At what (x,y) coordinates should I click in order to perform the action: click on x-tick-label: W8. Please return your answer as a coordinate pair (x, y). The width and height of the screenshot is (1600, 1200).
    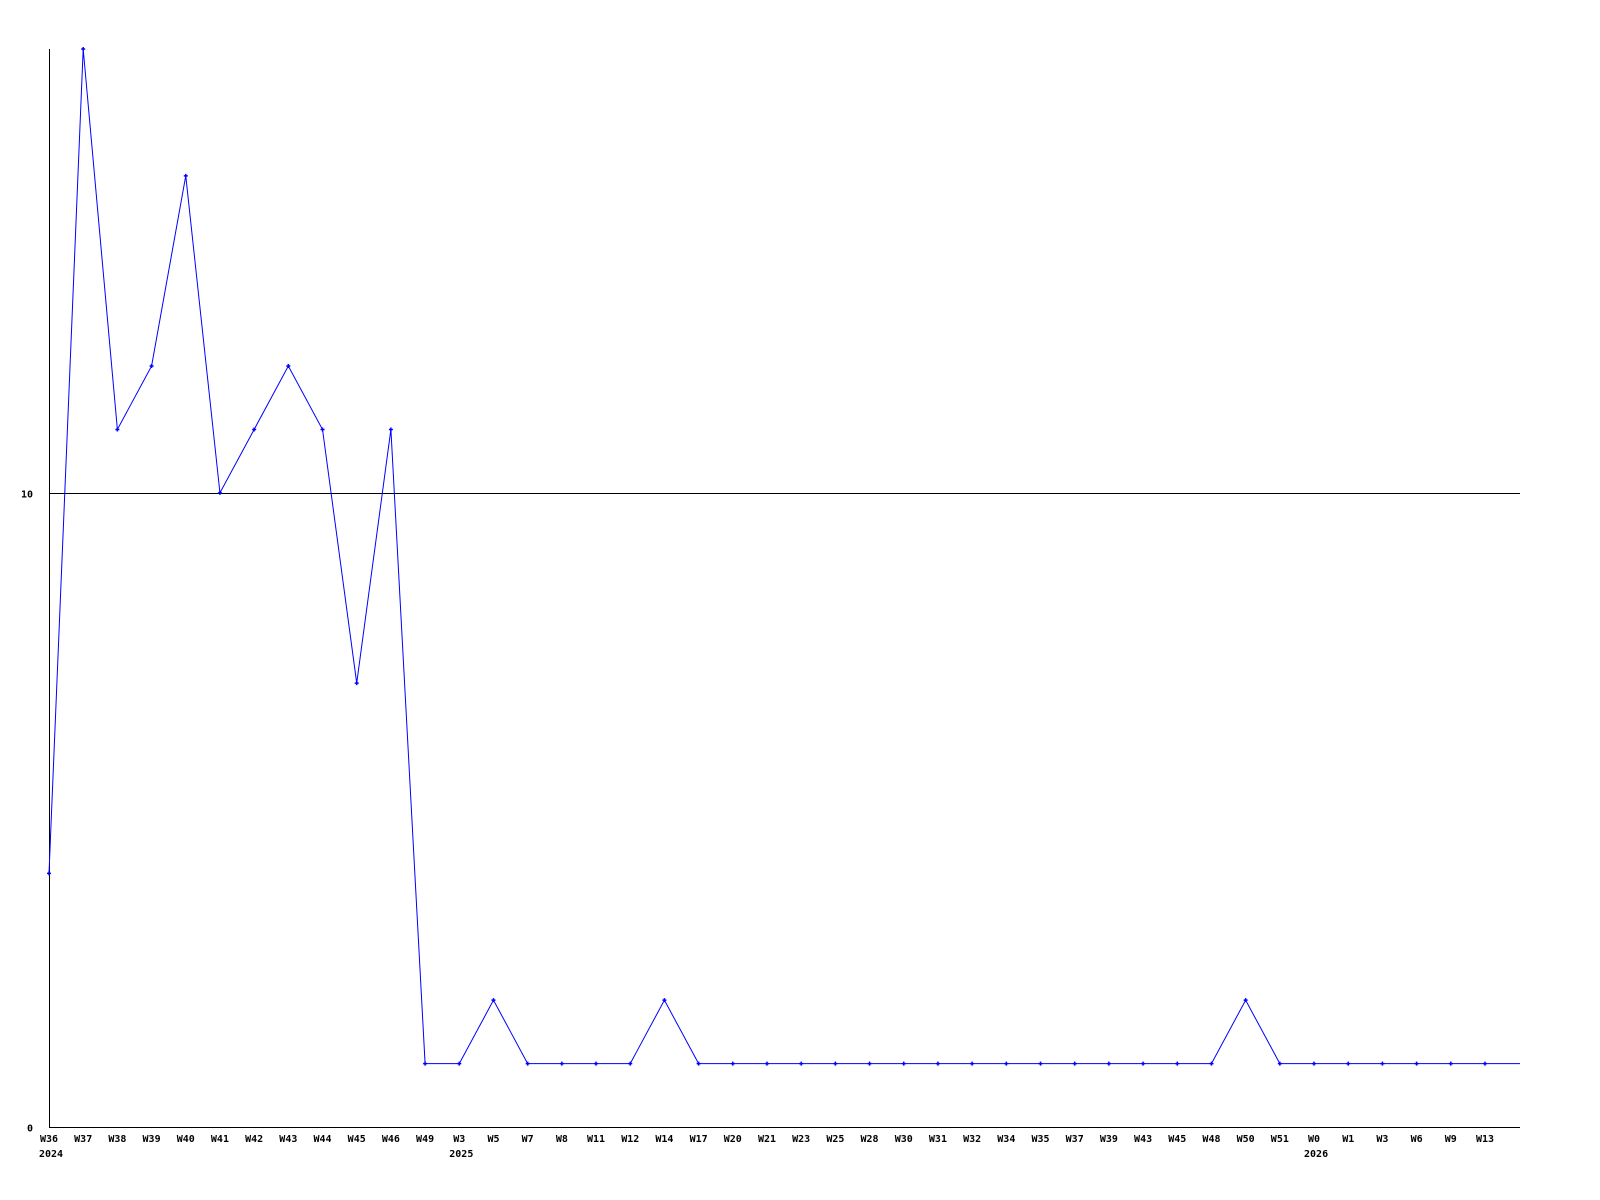
    Looking at the image, I should click on (562, 1139).